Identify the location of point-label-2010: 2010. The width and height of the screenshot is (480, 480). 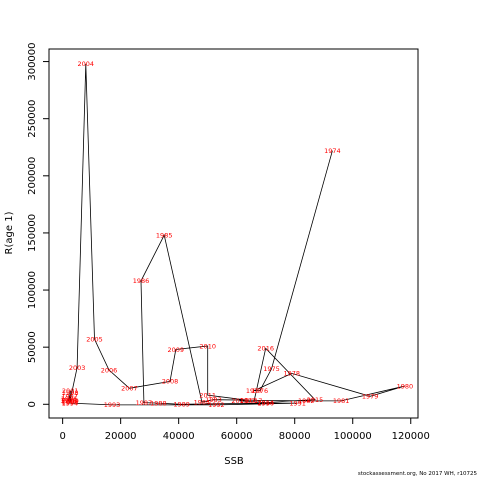
(207, 346).